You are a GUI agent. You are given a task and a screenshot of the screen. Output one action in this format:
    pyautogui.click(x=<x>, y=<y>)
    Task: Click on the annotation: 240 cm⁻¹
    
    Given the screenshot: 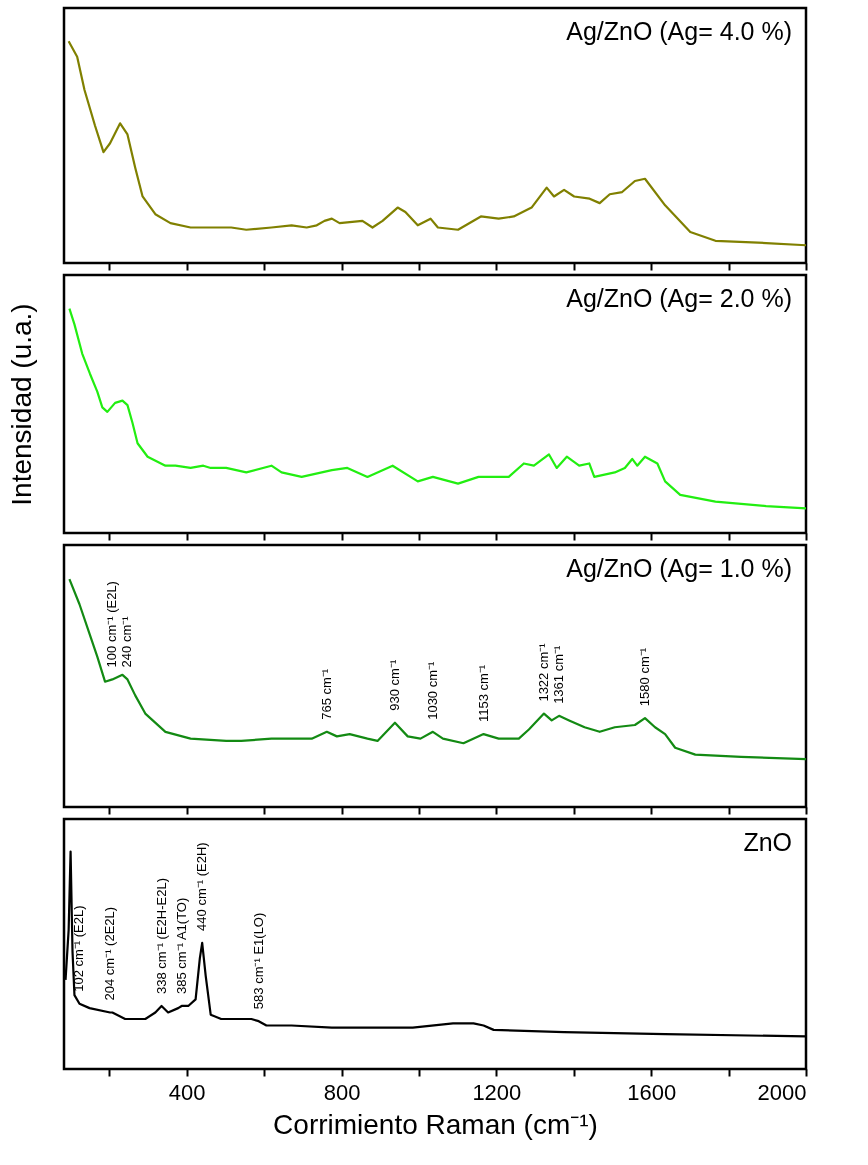 What is the action you would take?
    pyautogui.click(x=127, y=641)
    